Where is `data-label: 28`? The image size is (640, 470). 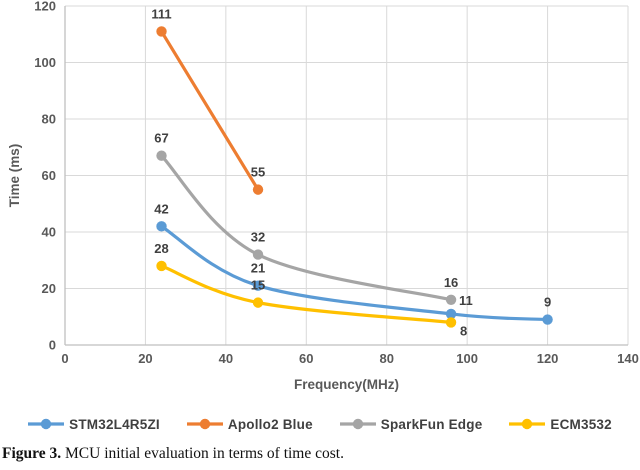
data-label: 28 is located at coordinates (161, 248).